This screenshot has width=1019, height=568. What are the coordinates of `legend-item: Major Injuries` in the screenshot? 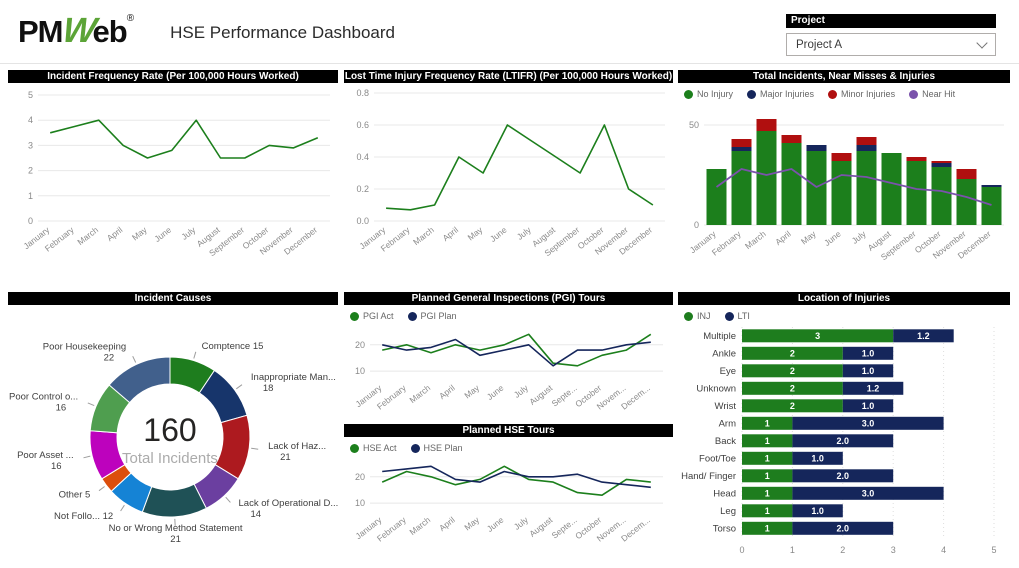 It's located at (780, 94).